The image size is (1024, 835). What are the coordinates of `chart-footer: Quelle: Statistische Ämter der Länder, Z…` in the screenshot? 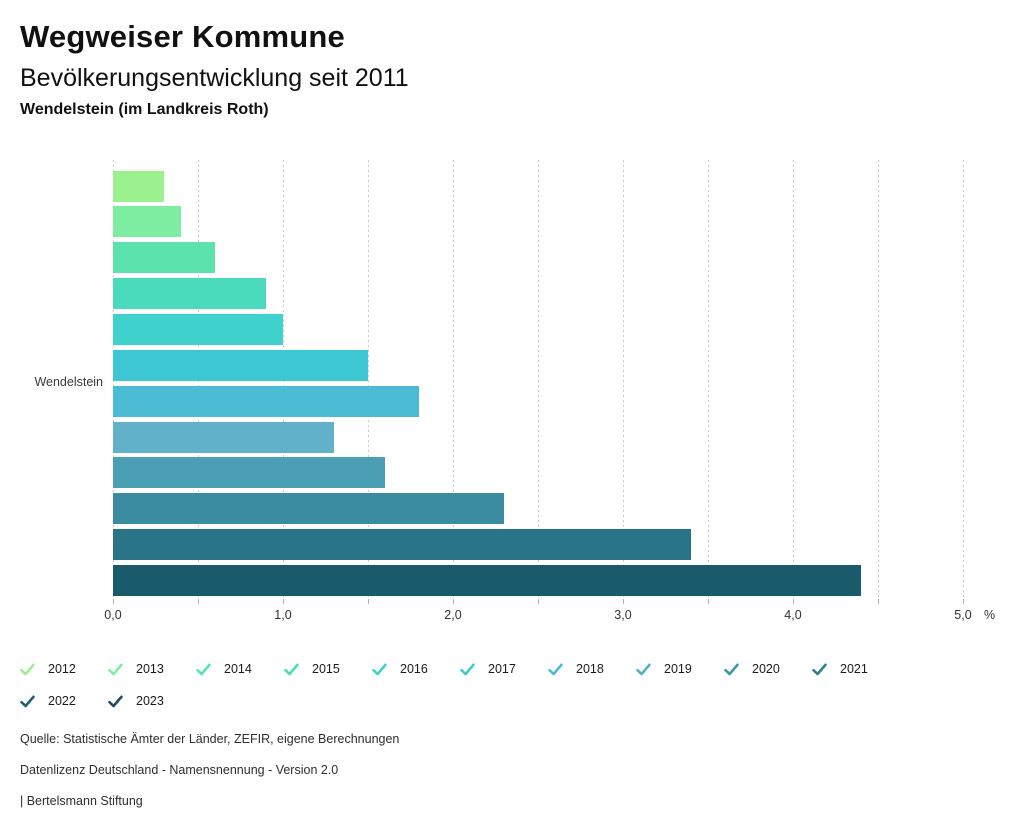 It's located at (209, 779).